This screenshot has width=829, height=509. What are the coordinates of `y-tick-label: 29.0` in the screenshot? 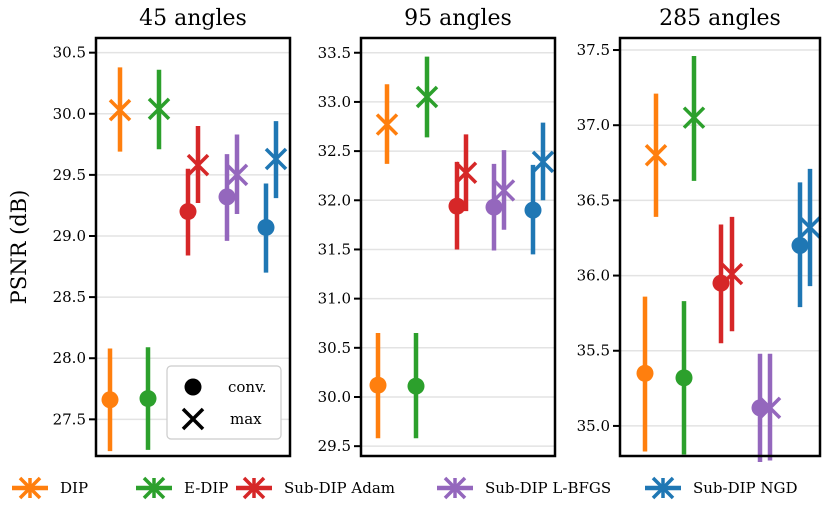 It's located at (69, 236).